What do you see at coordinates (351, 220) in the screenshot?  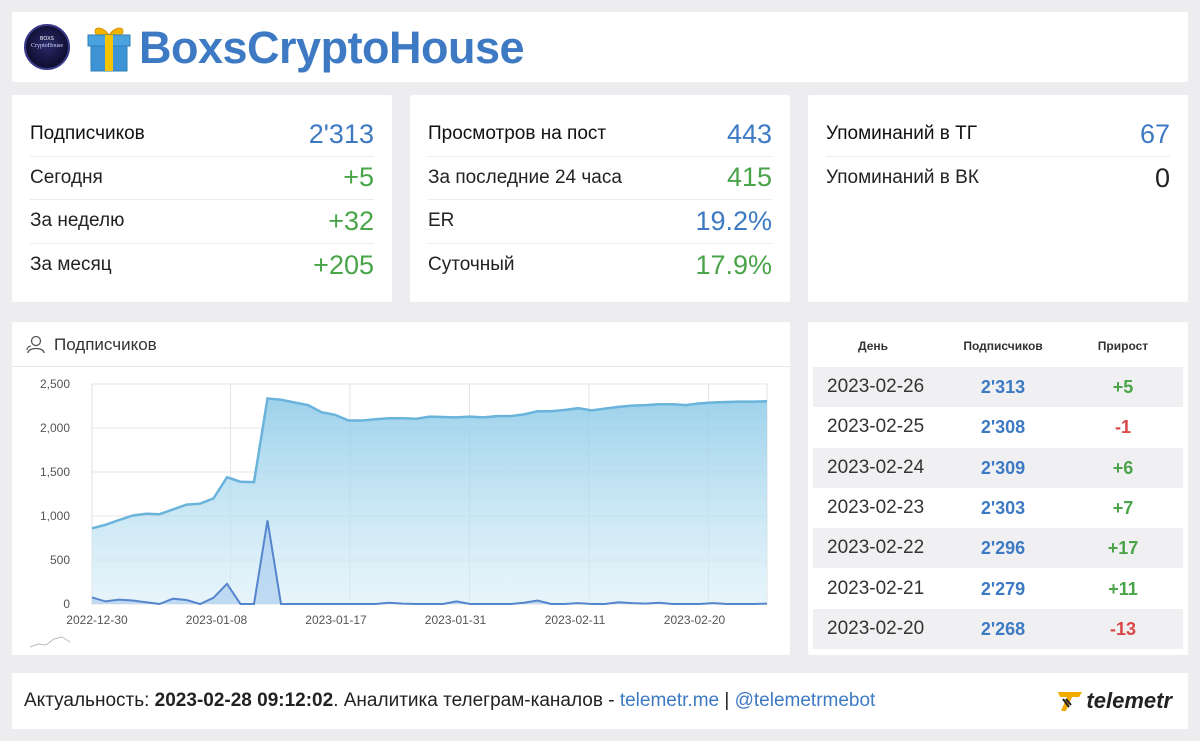 I see `stat-value: +32` at bounding box center [351, 220].